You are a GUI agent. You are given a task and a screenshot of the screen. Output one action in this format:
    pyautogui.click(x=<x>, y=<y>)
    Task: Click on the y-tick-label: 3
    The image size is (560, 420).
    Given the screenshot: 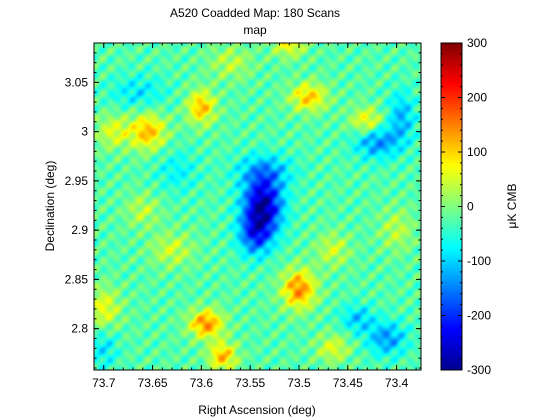 What is the action you would take?
    pyautogui.click(x=84, y=132)
    